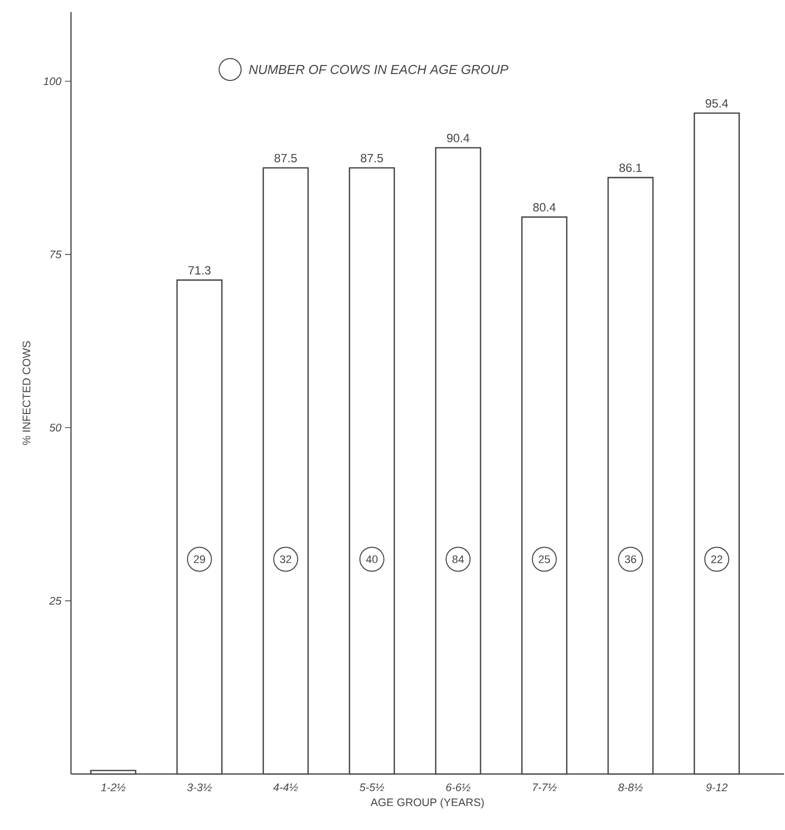  What do you see at coordinates (285, 788) in the screenshot?
I see `x-tick-label: 4-4½` at bounding box center [285, 788].